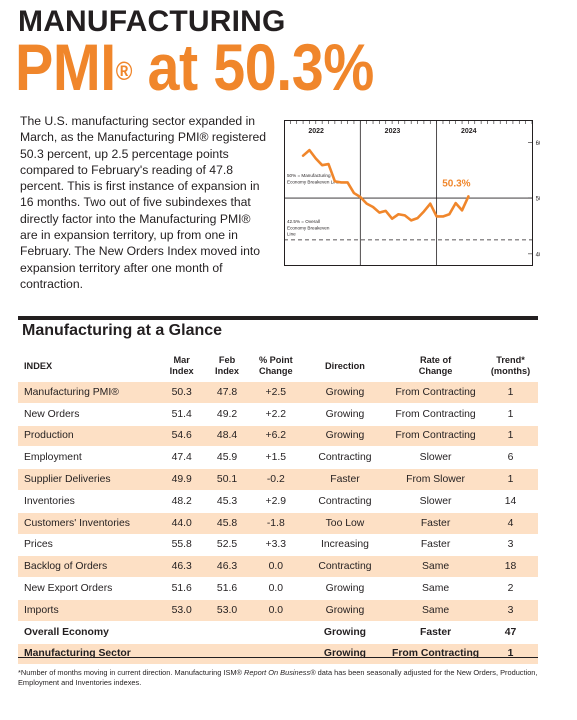  I want to click on cell-trend: 6, so click(510, 458).